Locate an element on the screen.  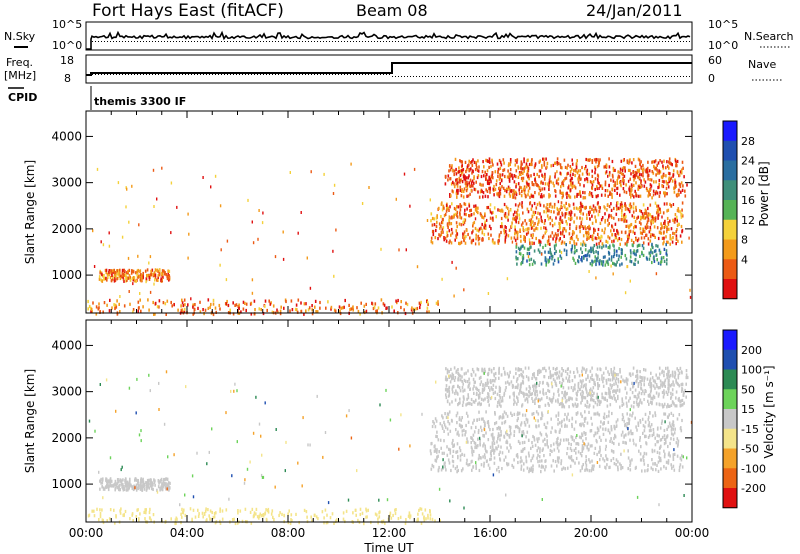
freq-unit: [MHz] is located at coordinates (20, 75).